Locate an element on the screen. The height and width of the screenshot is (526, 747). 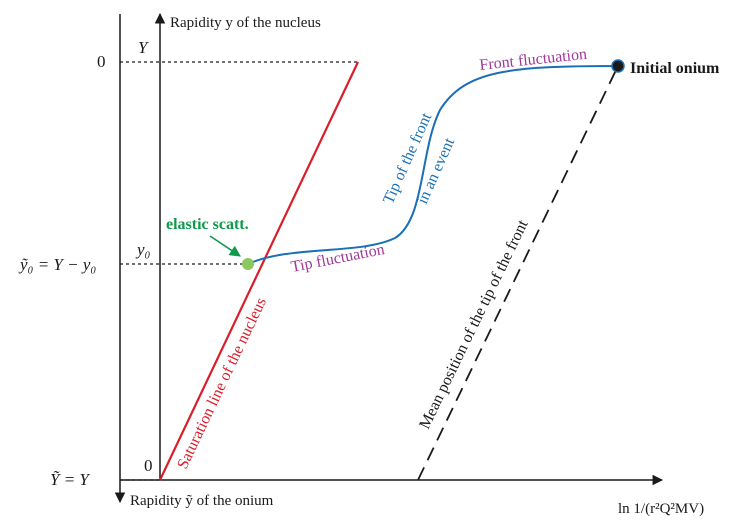
nucleus-axis-label: Rapidity y of the nucleus is located at coordinates (245, 23).